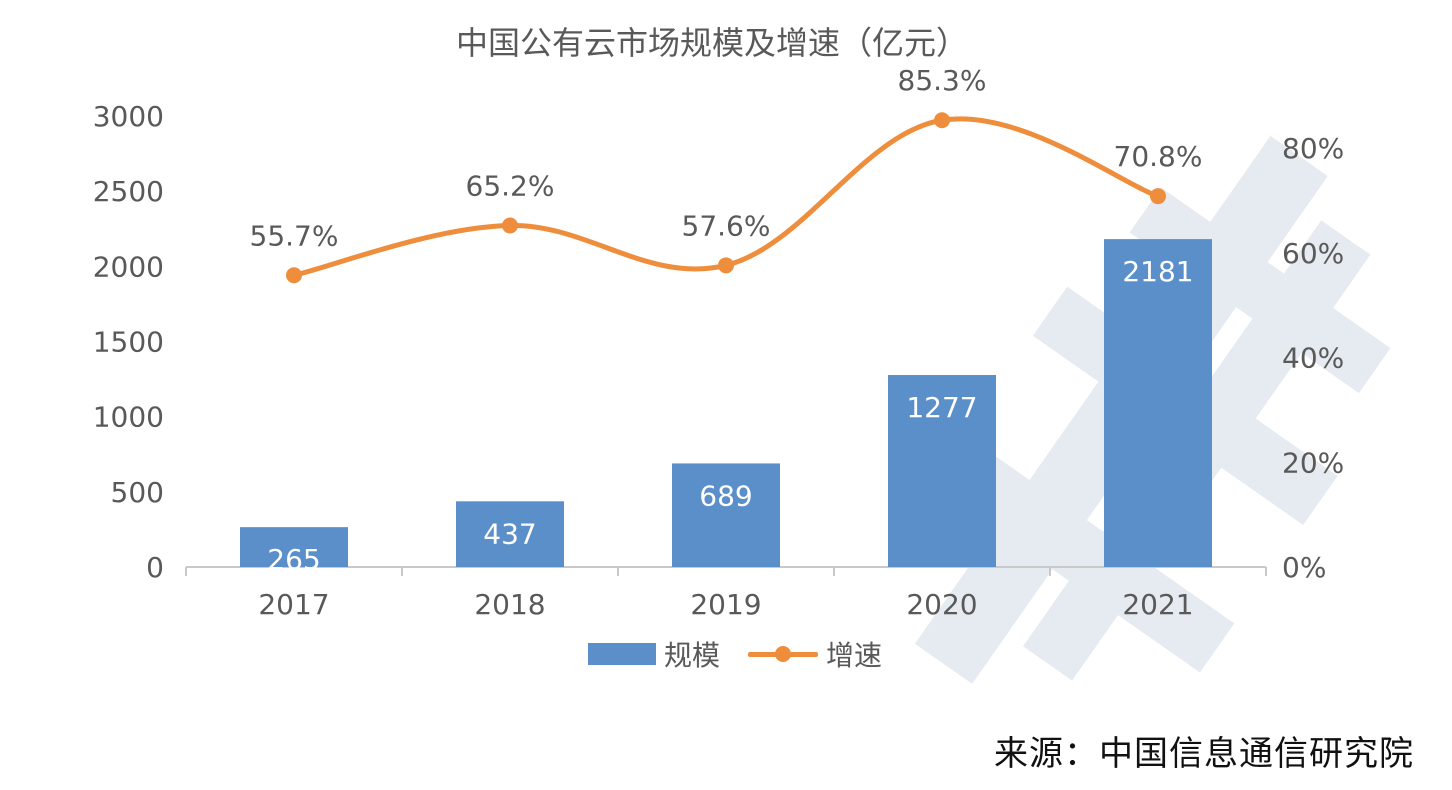 This screenshot has height=790, width=1452. Describe the element at coordinates (783, 654) in the screenshot. I see `legend-line-swatch` at that location.